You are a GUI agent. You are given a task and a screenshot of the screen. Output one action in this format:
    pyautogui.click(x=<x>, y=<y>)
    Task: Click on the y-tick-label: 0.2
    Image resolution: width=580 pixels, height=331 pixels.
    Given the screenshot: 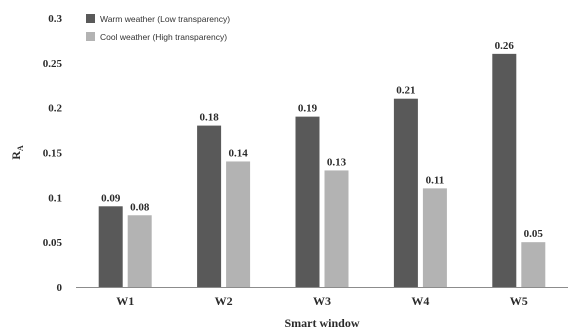 What is the action you would take?
    pyautogui.click(x=55, y=109)
    